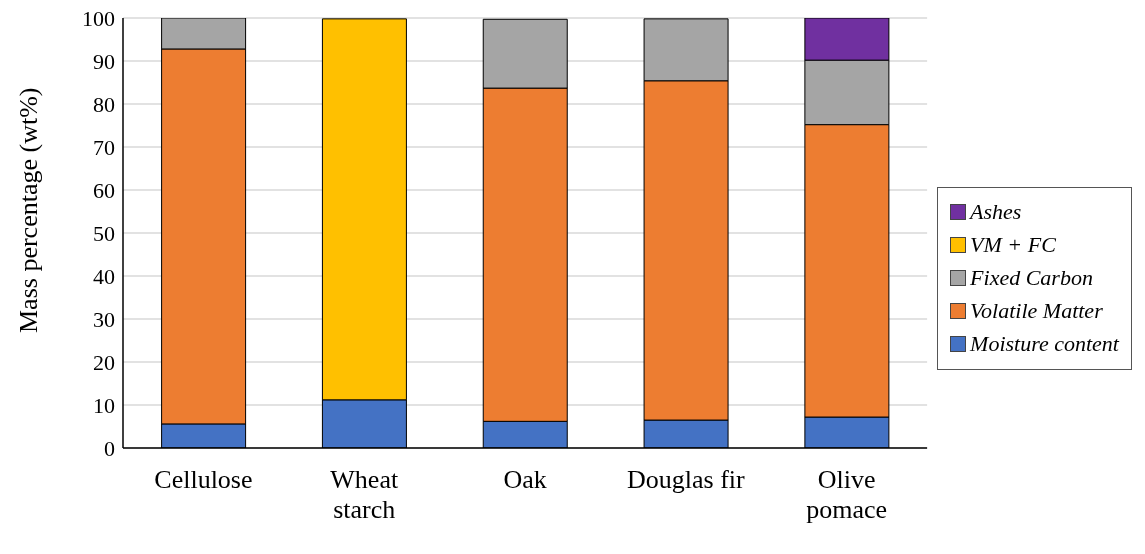  What do you see at coordinates (104, 190) in the screenshot?
I see `y-tick-label: 60` at bounding box center [104, 190].